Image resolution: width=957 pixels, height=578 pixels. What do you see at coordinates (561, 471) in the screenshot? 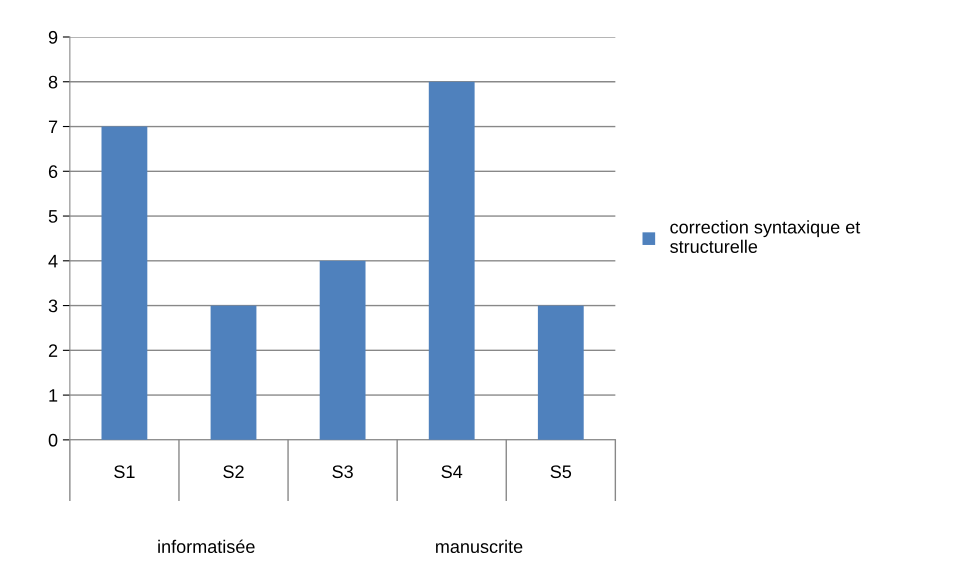
I see `x-tick-label: S5` at bounding box center [561, 471].